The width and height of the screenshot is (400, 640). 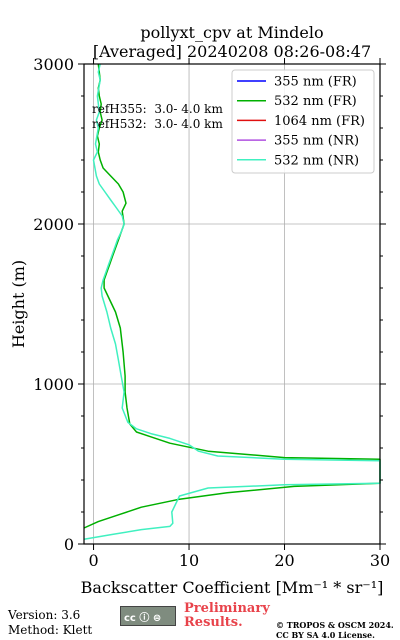 I want to click on x-tick-label: 0, so click(x=93, y=560).